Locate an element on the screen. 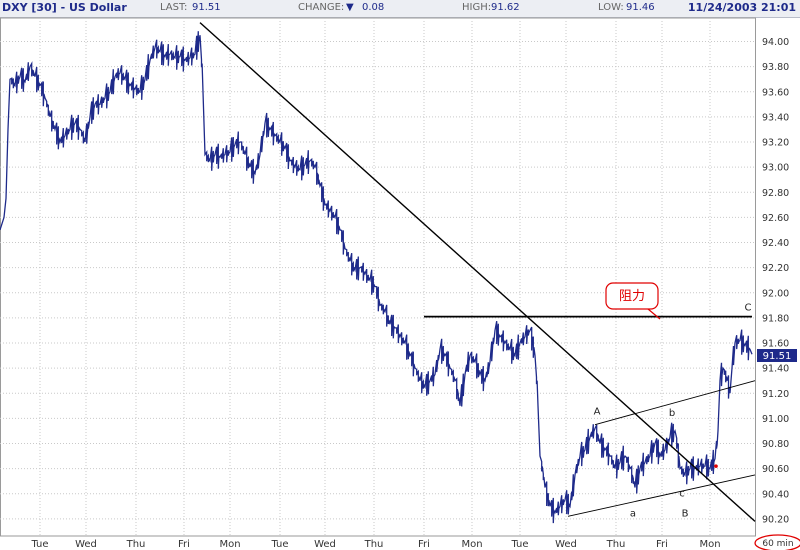 The height and width of the screenshot is (550, 800). y-tick-label: 91.20 is located at coordinates (775, 394).